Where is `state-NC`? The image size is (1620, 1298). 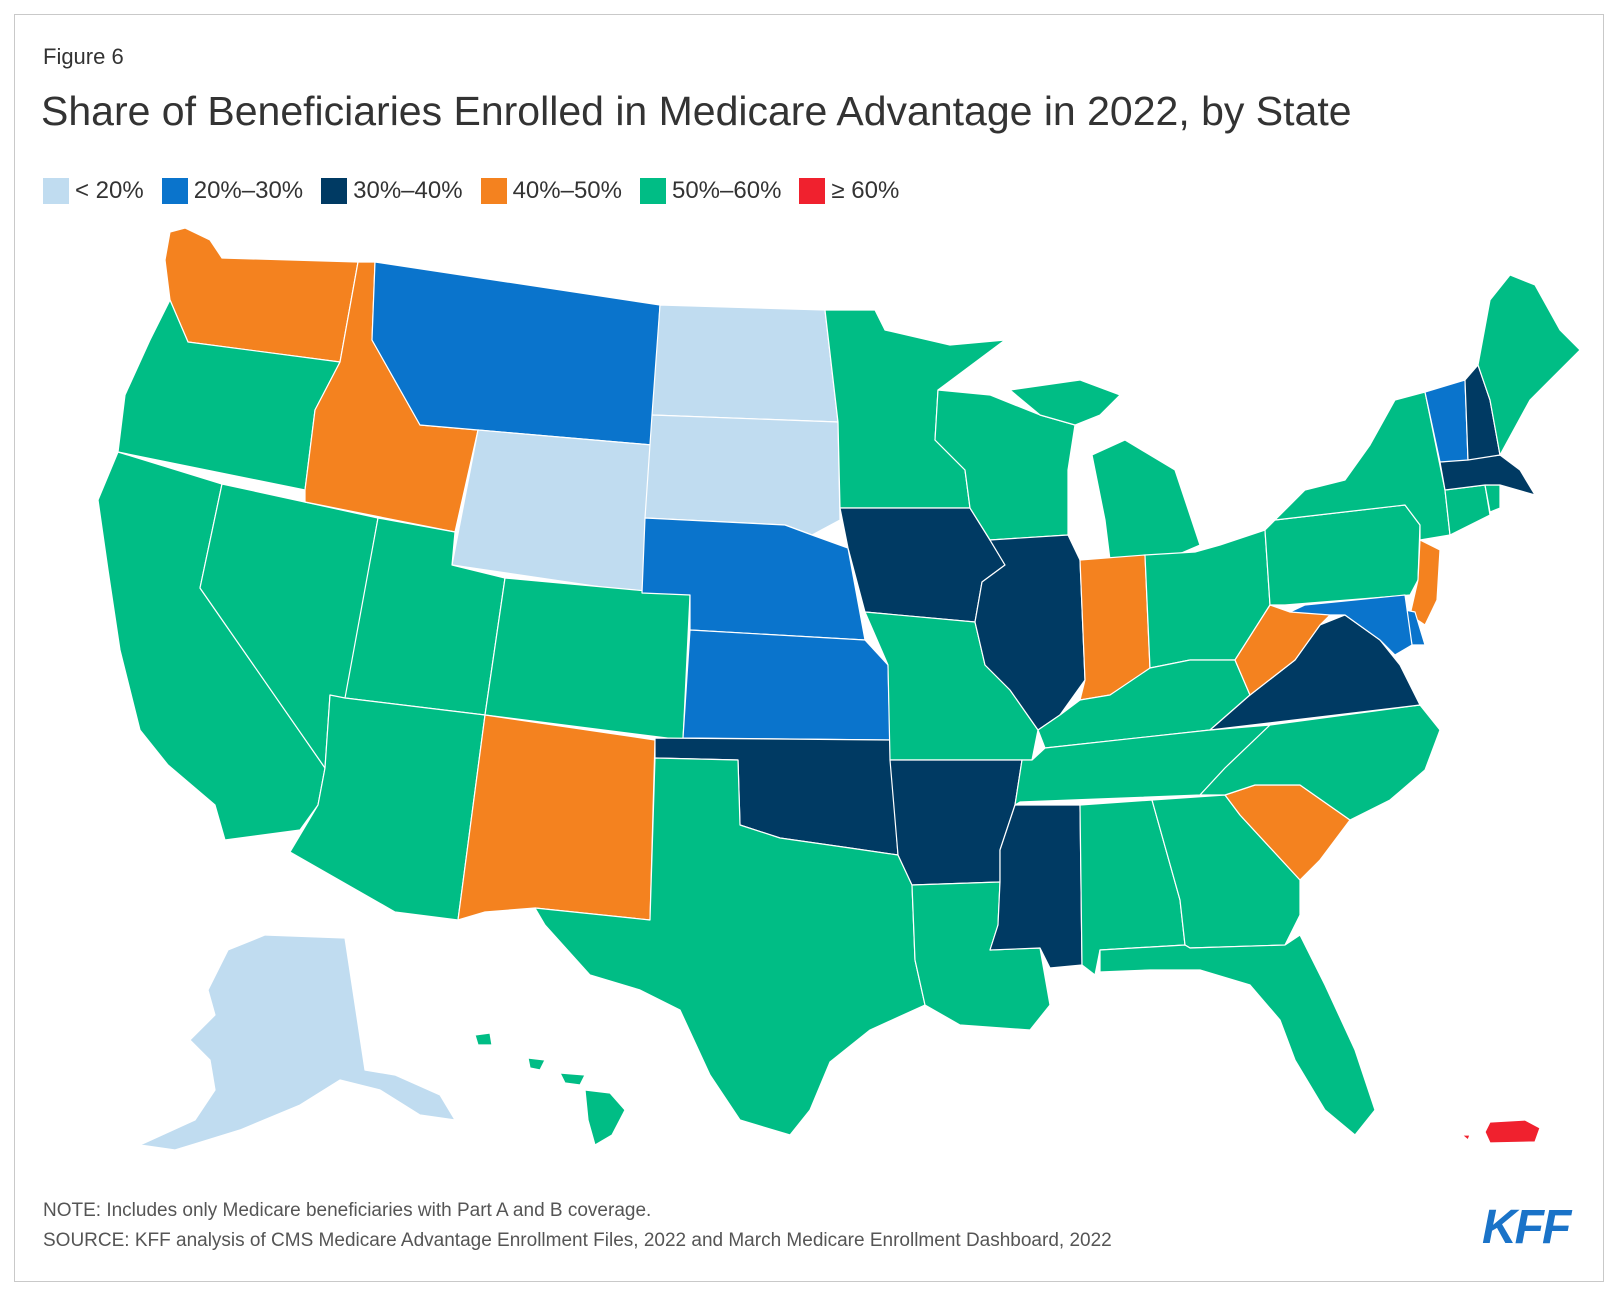 state-NC is located at coordinates (1320, 762).